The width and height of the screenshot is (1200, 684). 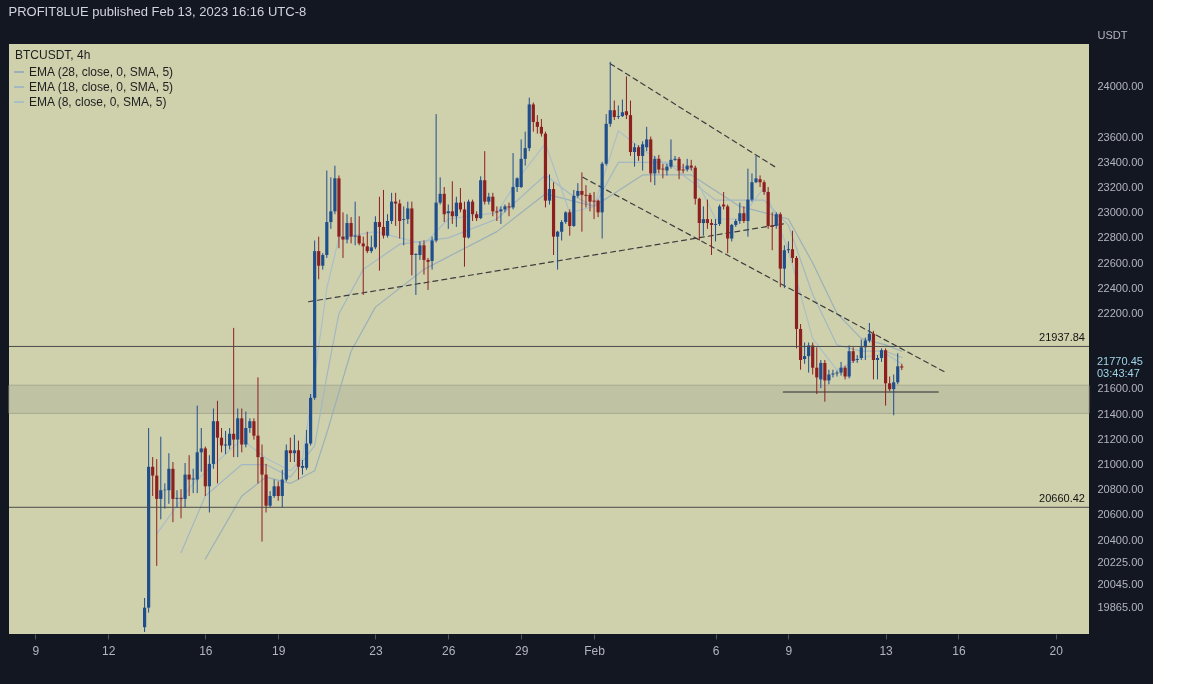 I want to click on legend-label: EMA (18, close, 0, SMA, 5), so click(x=101, y=87).